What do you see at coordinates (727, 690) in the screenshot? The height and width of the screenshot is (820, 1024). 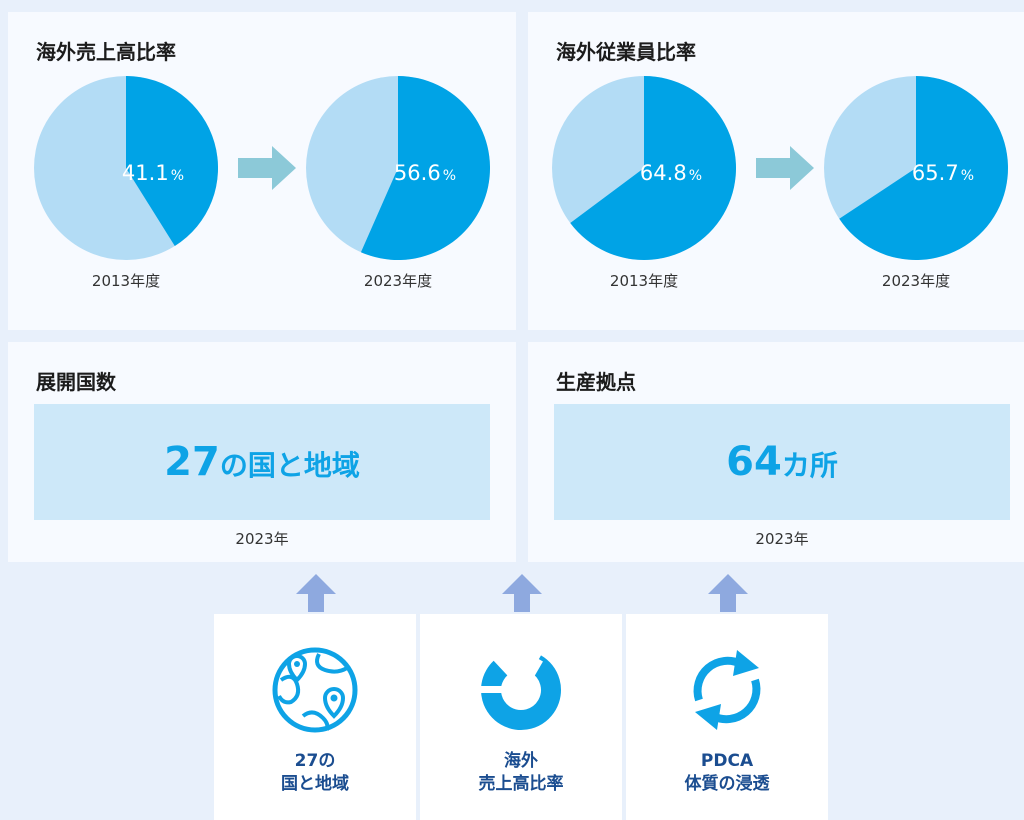 I see `cycle-arrows-icon` at bounding box center [727, 690].